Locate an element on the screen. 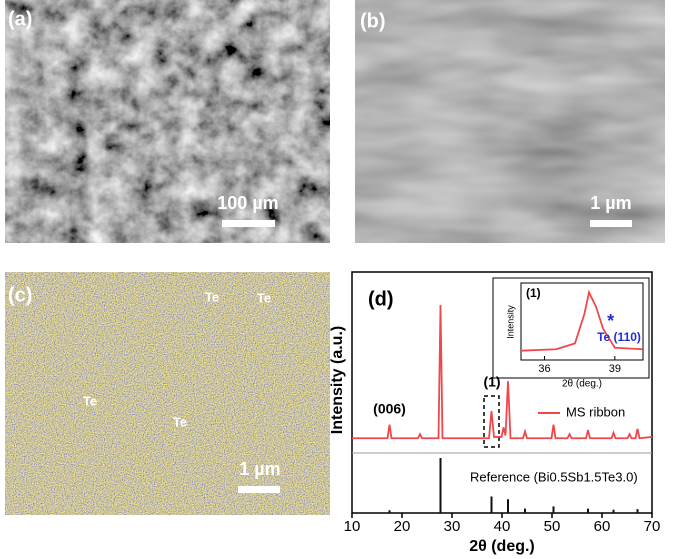 The width and height of the screenshot is (673, 559). x-tick-label: 70 is located at coordinates (652, 526).